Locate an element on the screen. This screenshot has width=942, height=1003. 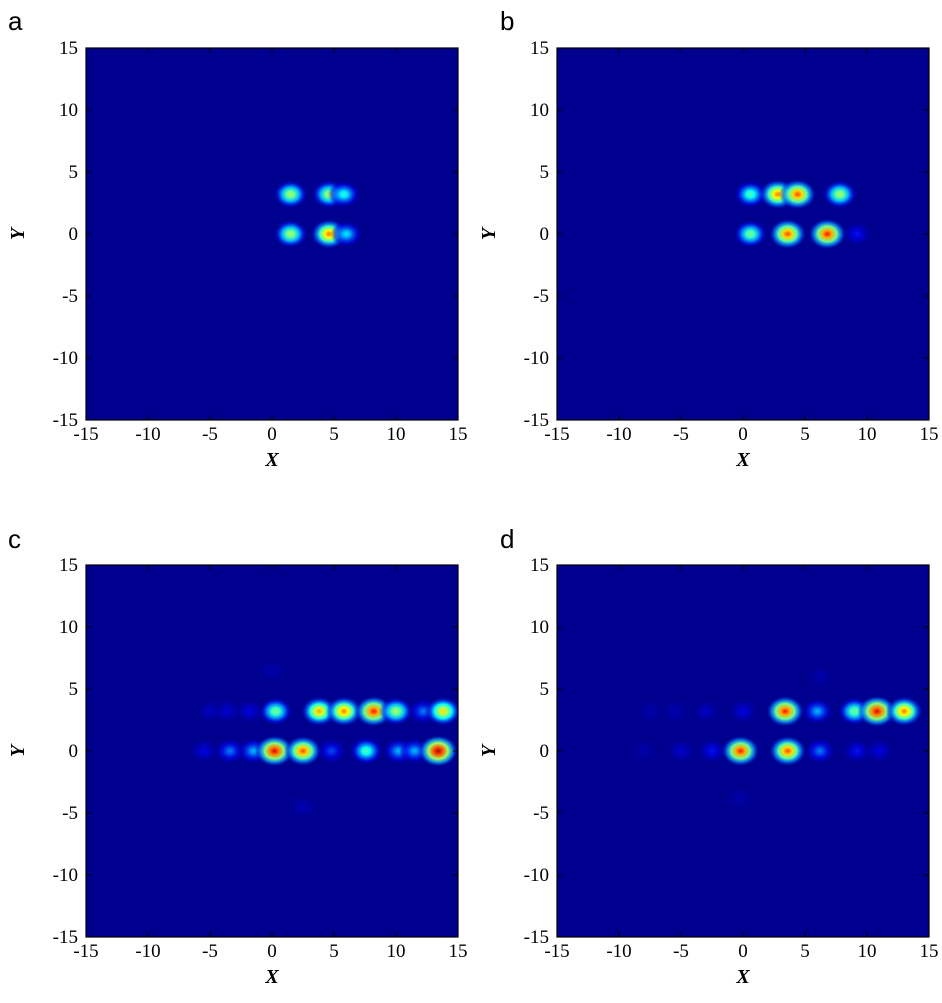
panel-letter: b is located at coordinates (507, 21).